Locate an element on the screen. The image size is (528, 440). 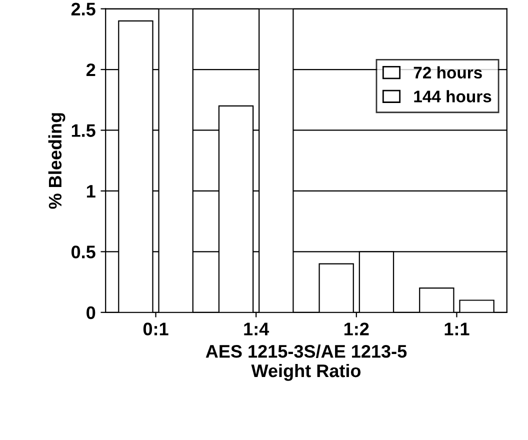
legend-label: 72 hours is located at coordinates (448, 72).